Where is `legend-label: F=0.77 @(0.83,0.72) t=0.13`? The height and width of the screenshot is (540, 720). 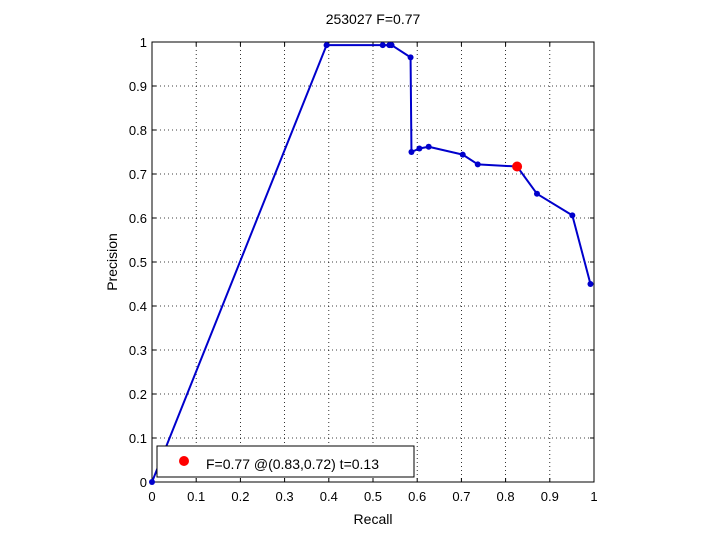
legend-label: F=0.77 @(0.83,0.72) t=0.13 is located at coordinates (292, 464).